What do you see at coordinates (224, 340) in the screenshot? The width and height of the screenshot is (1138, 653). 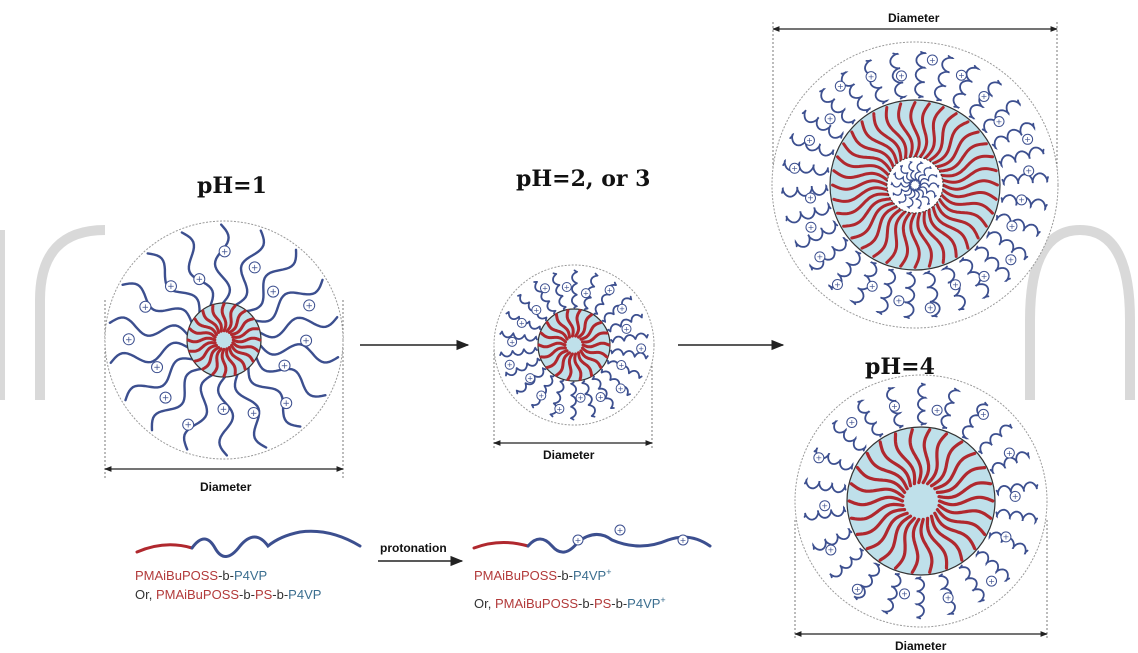 I see `core-center` at bounding box center [224, 340].